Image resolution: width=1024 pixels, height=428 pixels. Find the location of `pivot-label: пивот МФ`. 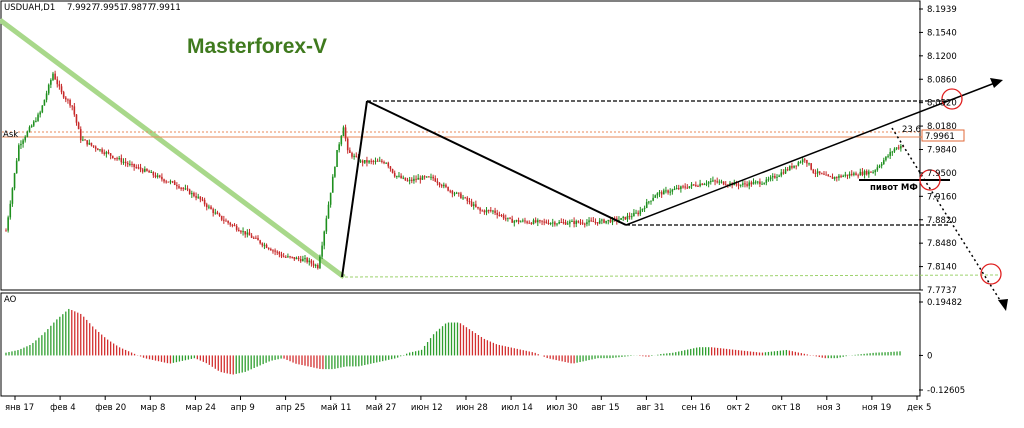

pivot-label: пивот МФ is located at coordinates (894, 188).